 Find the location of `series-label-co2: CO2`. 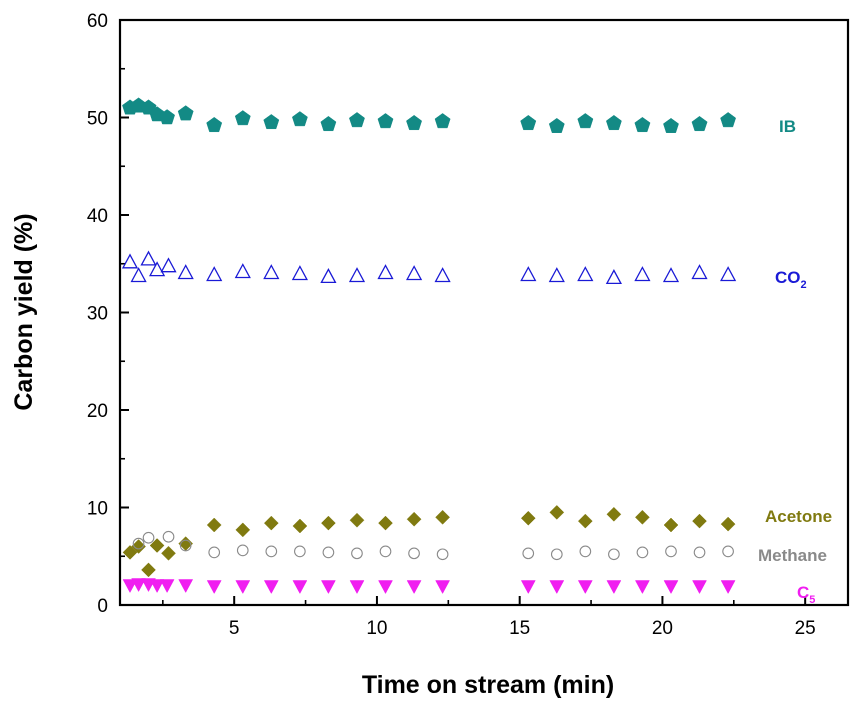

series-label-co2: CO2 is located at coordinates (791, 279).